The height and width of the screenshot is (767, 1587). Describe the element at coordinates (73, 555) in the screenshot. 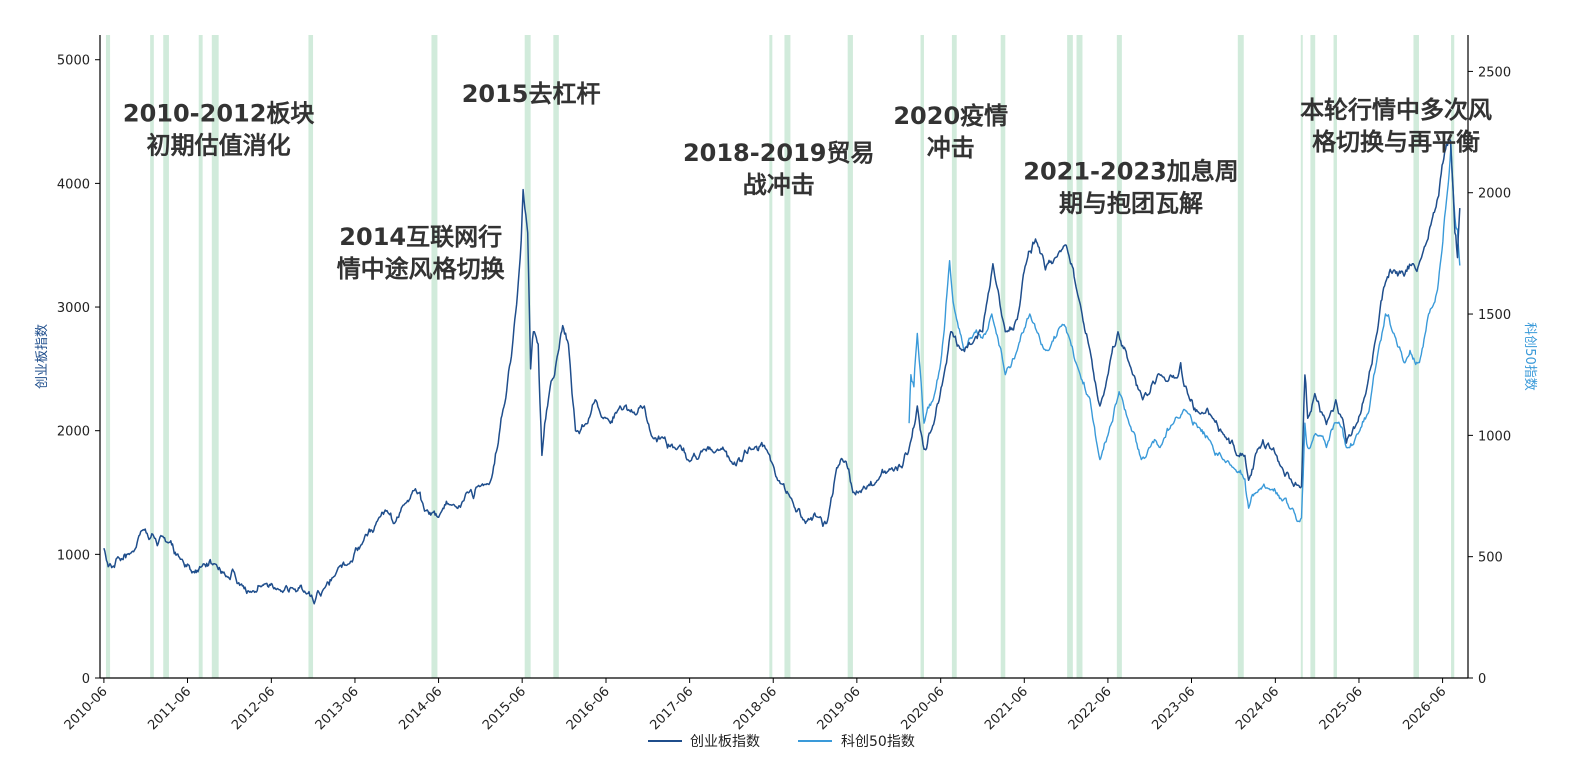

I see `y-left-tick-label-1: 1000` at that location.